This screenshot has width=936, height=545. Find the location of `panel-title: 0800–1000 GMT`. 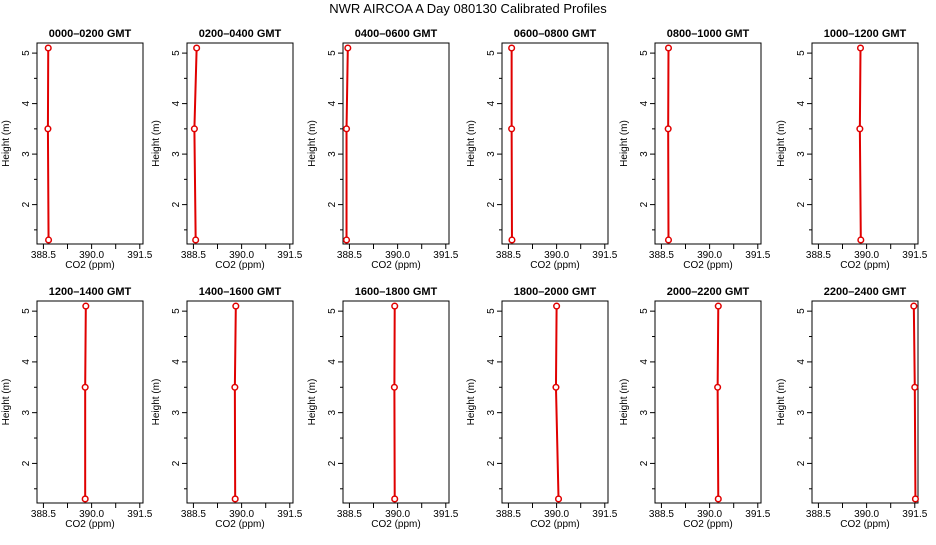

panel-title: 0800–1000 GMT is located at coordinates (708, 34).